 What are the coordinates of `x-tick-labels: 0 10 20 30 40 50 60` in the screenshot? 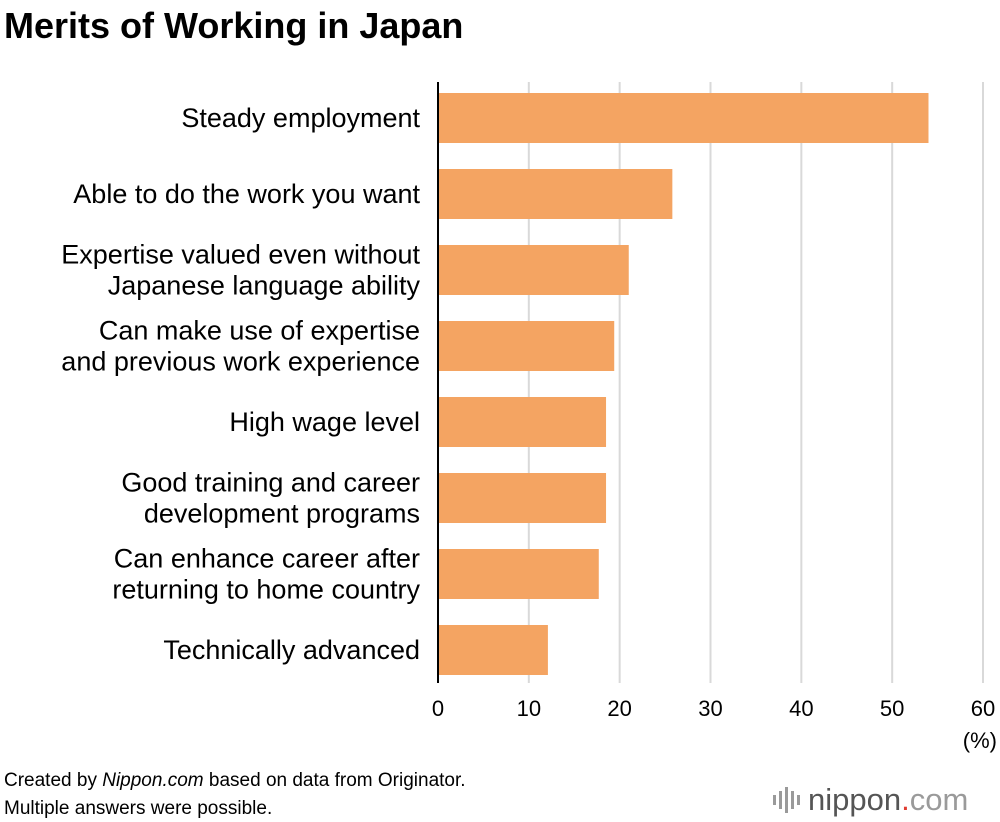 It's located at (713, 708).